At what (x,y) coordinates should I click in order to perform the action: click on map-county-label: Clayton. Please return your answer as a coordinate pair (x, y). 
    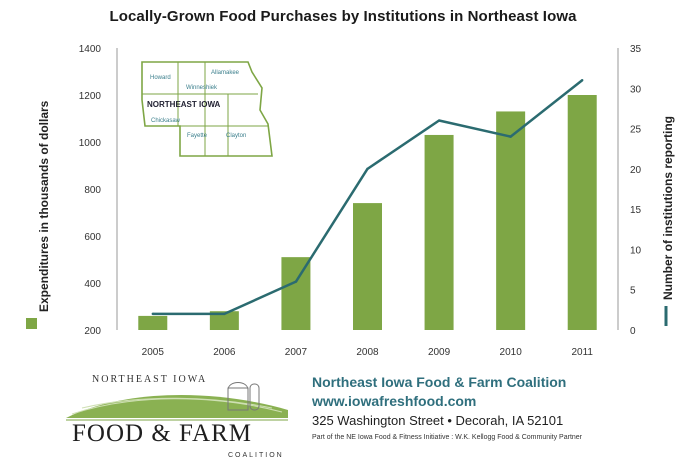
    Looking at the image, I should click on (236, 136).